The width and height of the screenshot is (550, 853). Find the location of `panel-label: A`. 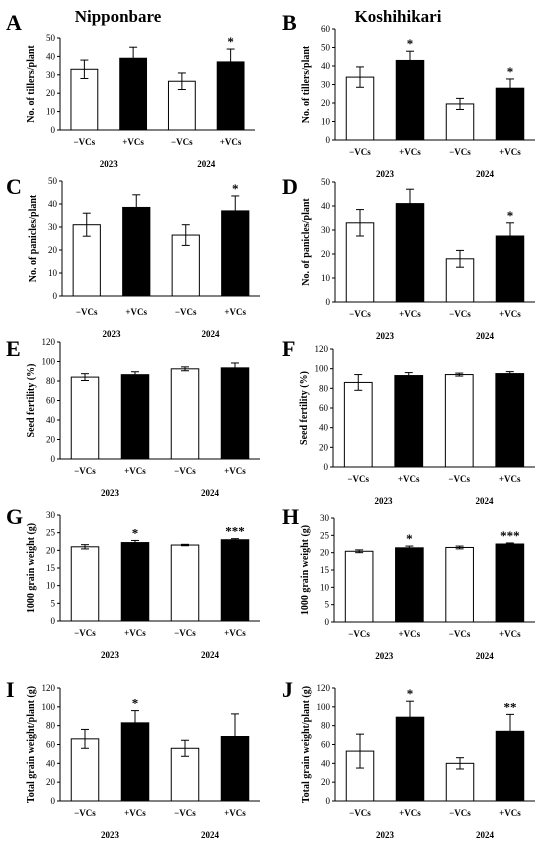

panel-label: A is located at coordinates (14, 22).